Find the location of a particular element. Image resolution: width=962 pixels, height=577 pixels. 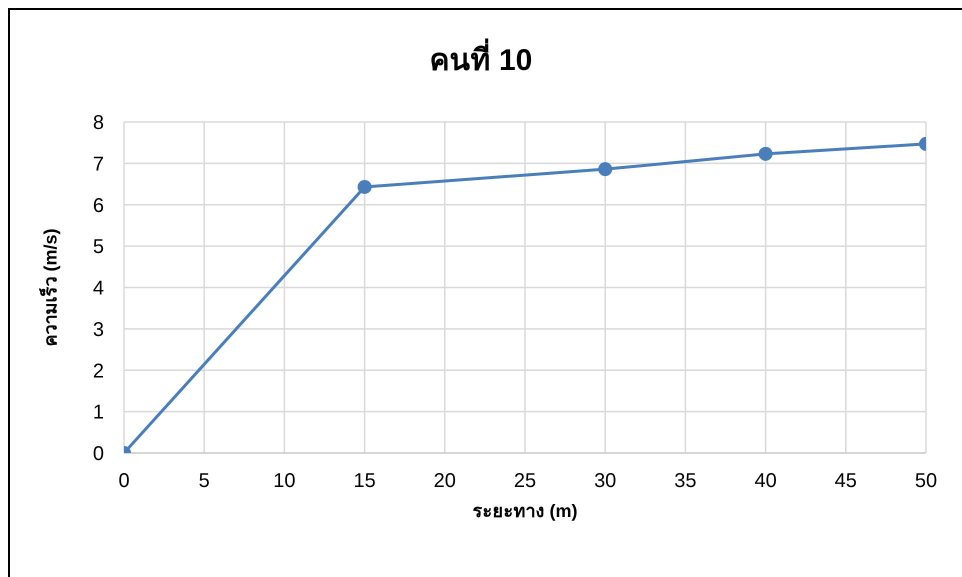

x-tick-label: 20 is located at coordinates (445, 481).